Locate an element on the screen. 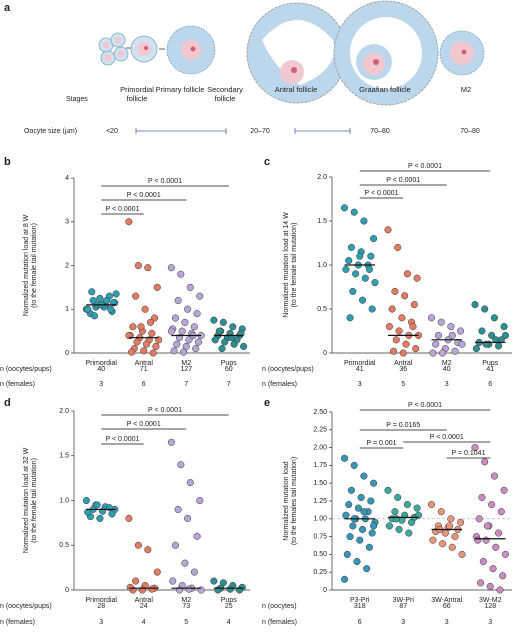  size-value: 70–80 is located at coordinates (470, 131).